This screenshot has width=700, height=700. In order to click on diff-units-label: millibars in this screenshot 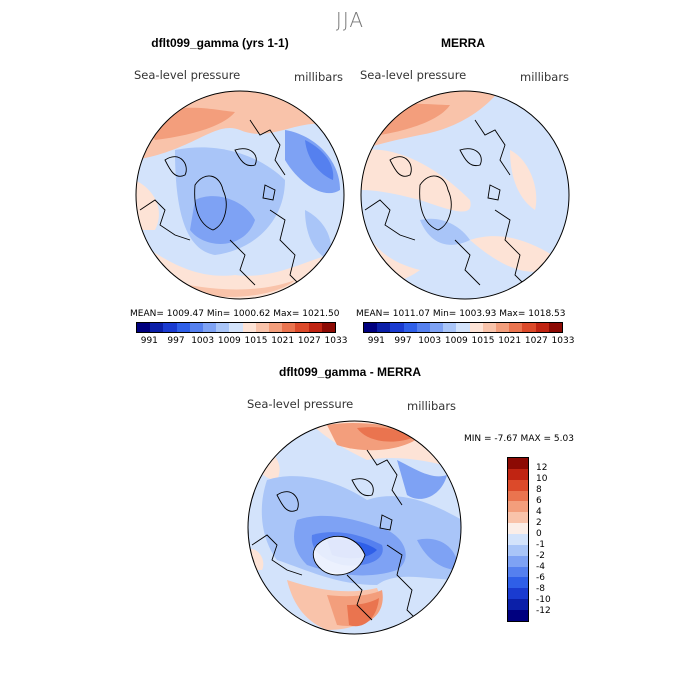, I will do `click(432, 406)`.